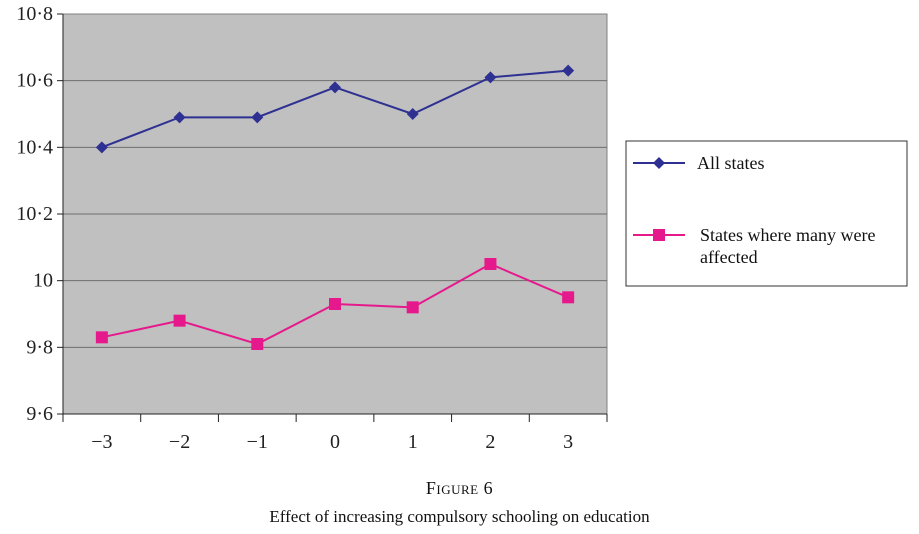 This screenshot has width=919, height=534. Describe the element at coordinates (490, 442) in the screenshot. I see `x-tick-label: 2` at that location.